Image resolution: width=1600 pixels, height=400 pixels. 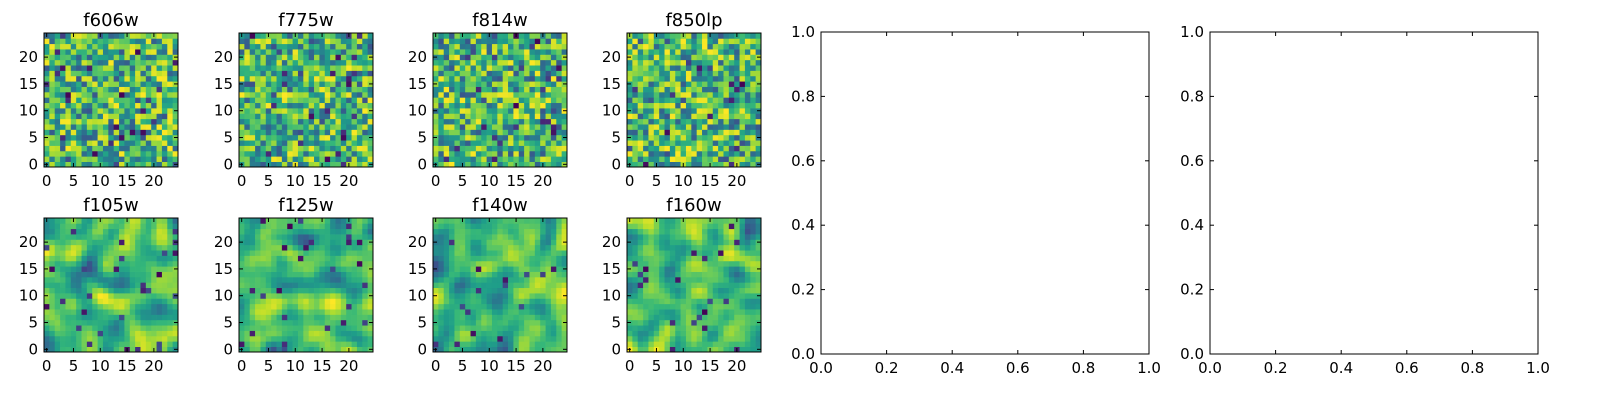 I want to click on y-tick-label: 10, so click(x=417, y=111).